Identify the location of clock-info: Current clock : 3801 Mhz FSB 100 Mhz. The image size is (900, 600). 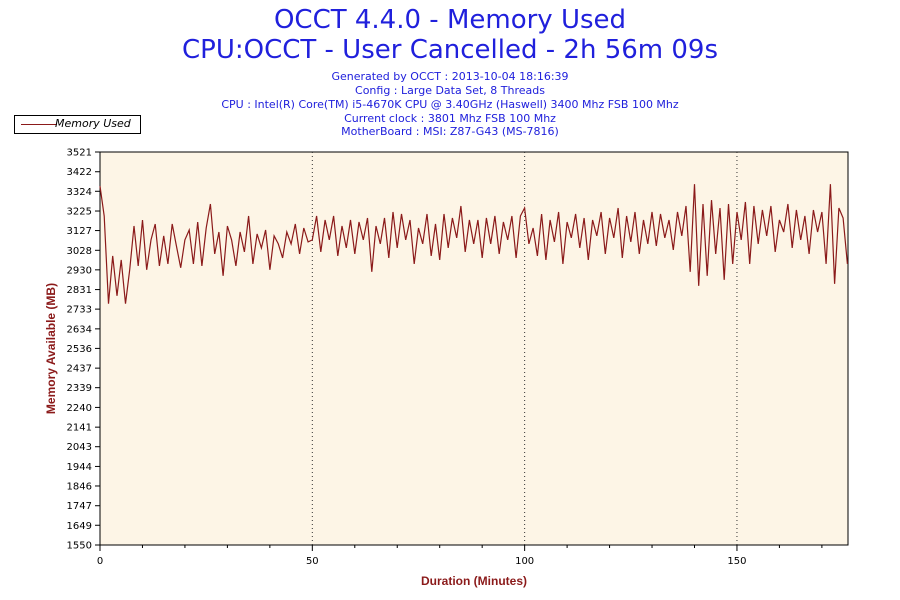
(450, 118).